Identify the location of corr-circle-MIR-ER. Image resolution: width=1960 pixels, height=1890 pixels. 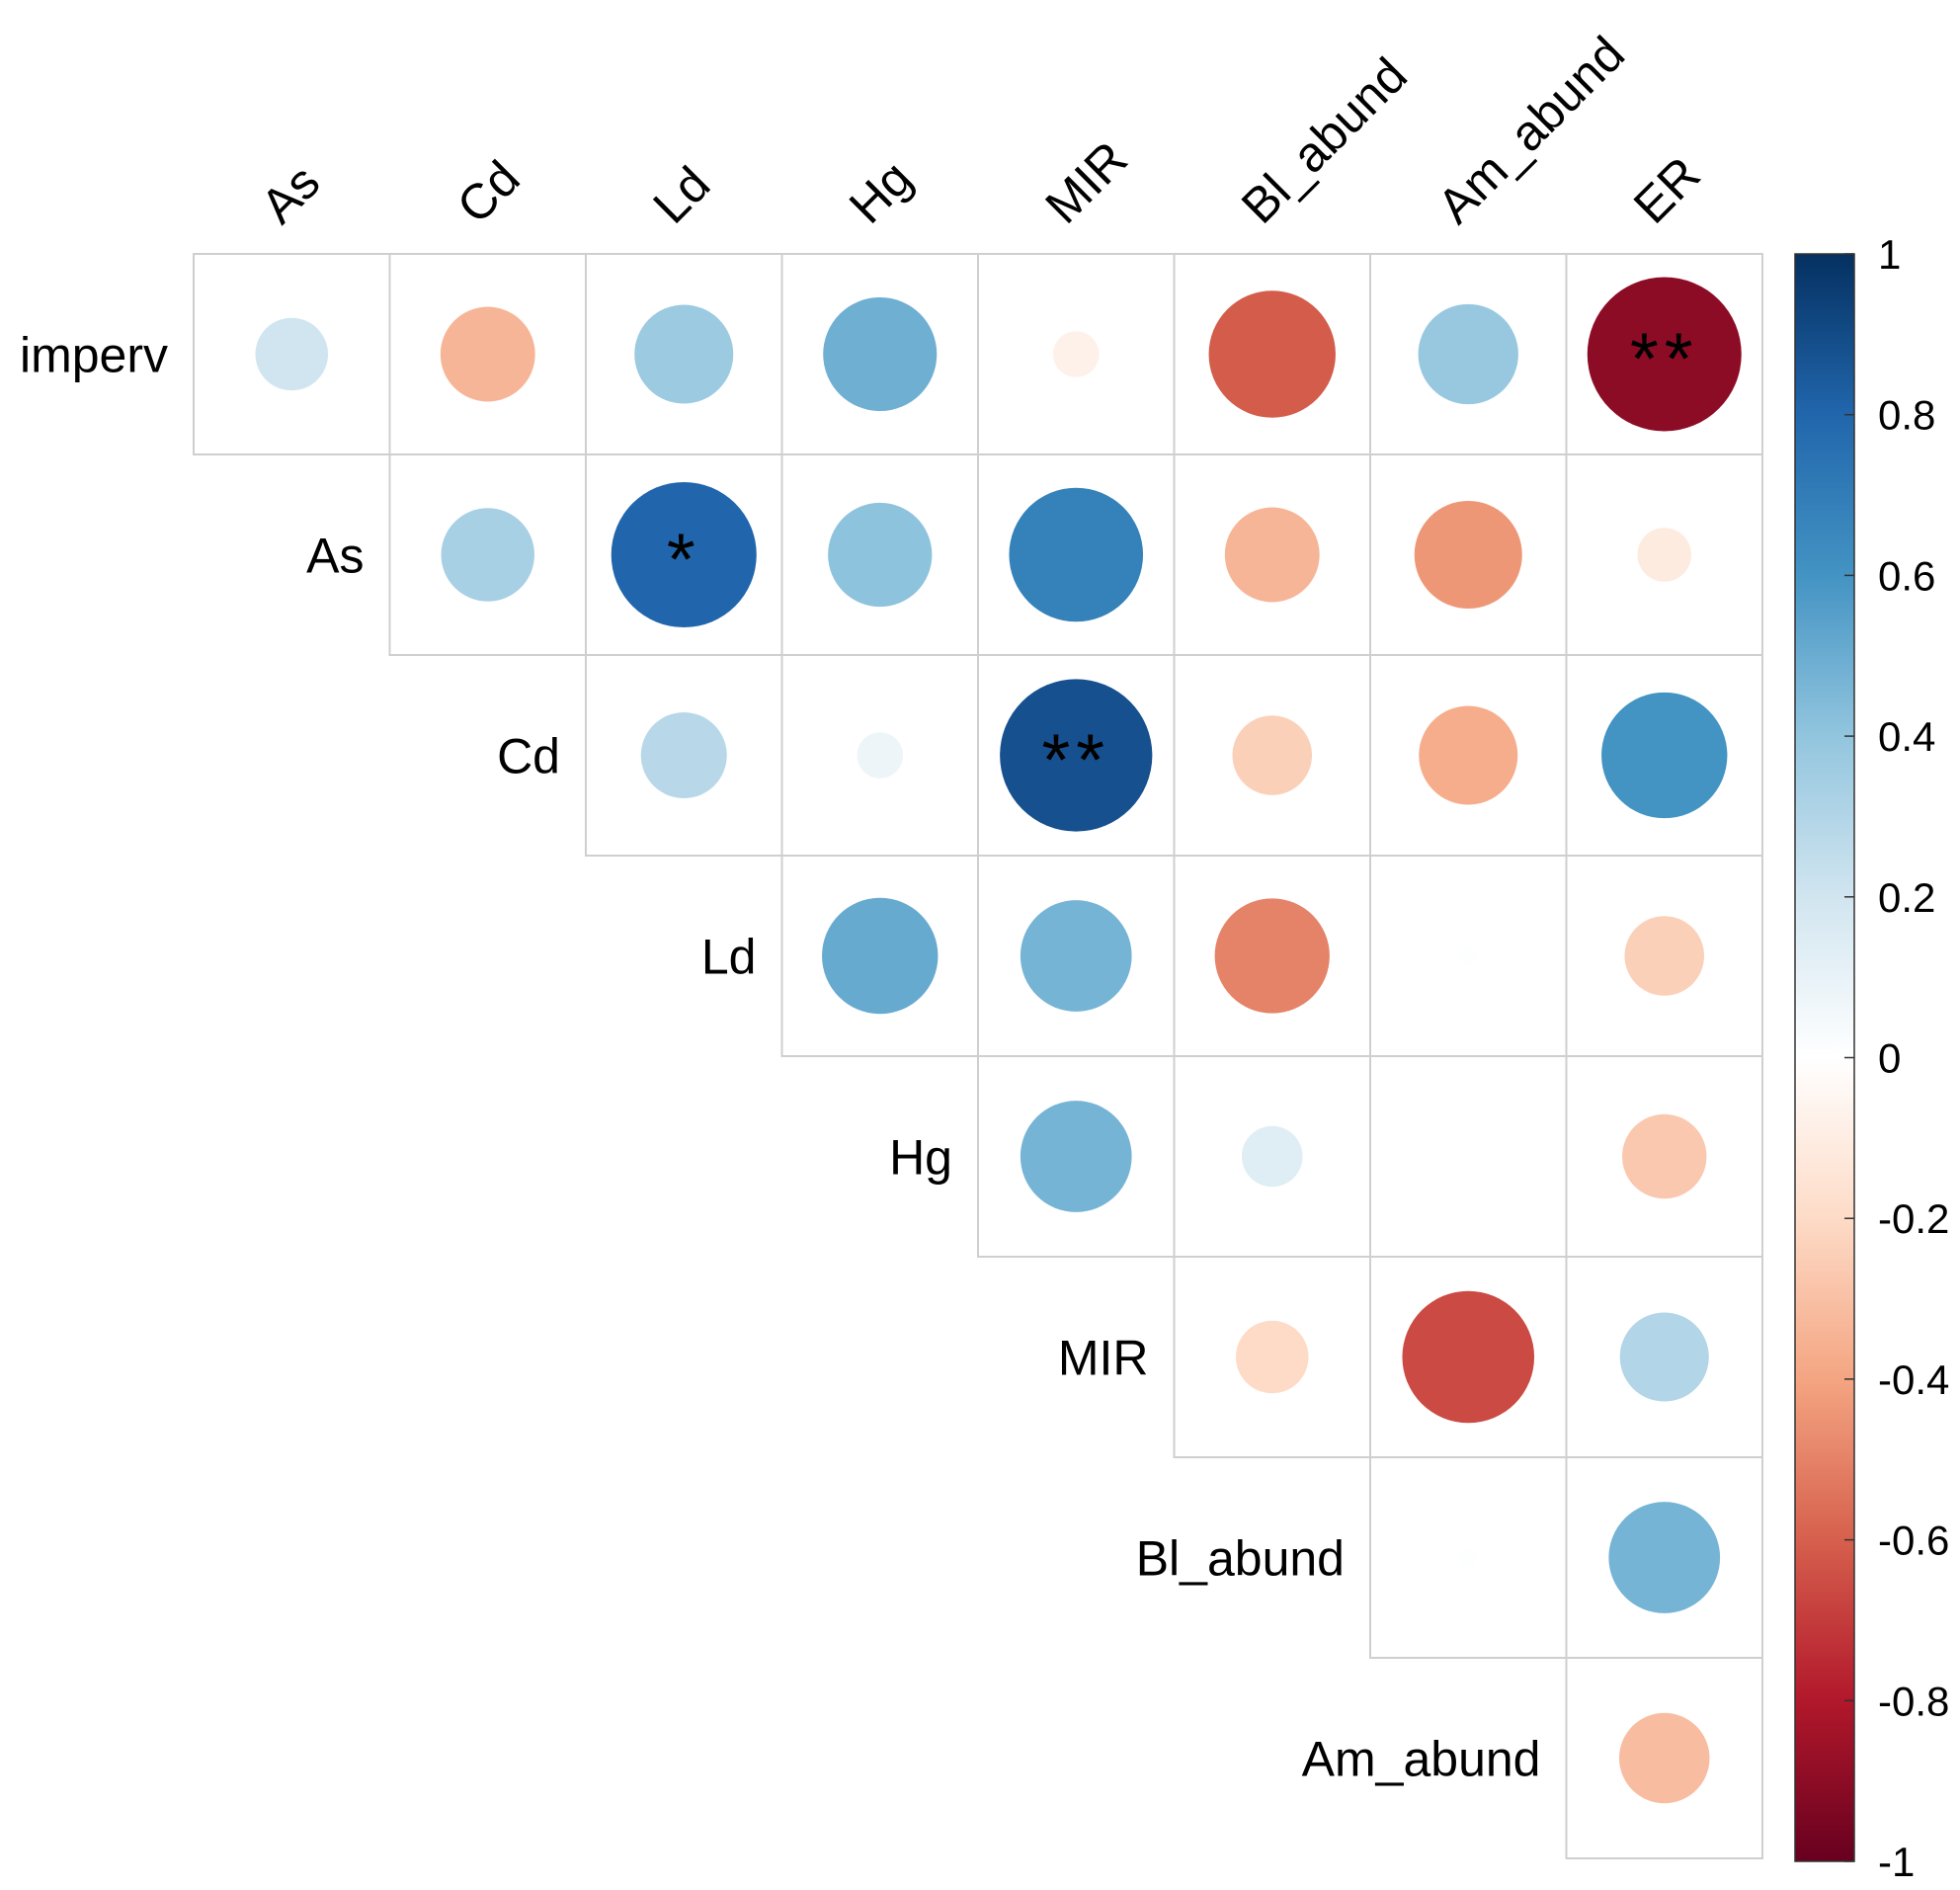
(1664, 1357).